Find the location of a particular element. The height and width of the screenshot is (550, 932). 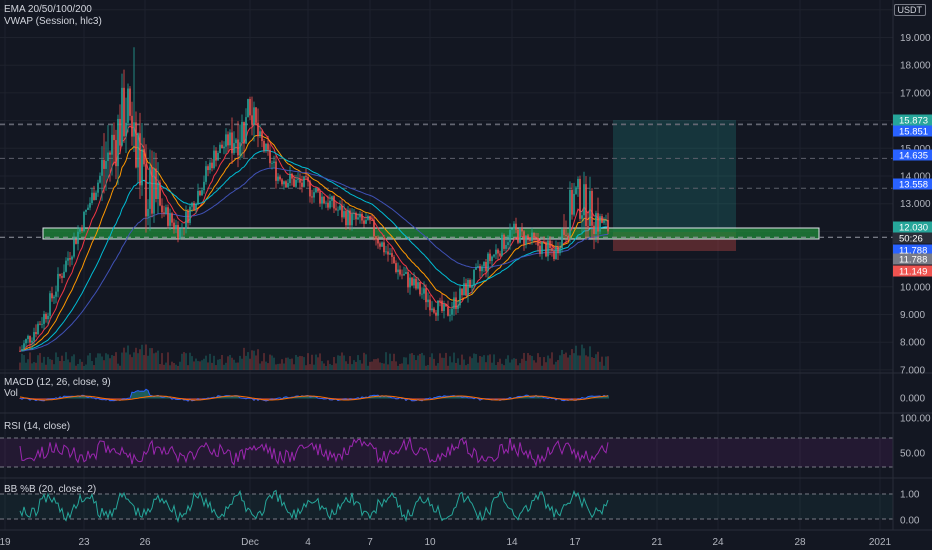

vwap-indicator-label: VWAP (Session, hlc3) is located at coordinates (53, 21).